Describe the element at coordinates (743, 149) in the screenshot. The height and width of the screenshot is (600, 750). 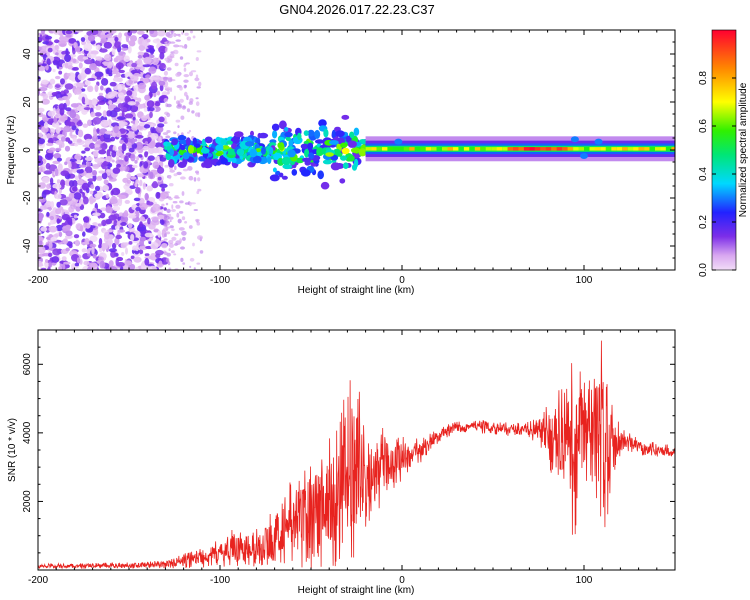
I see `colorbar-label: Normalized spectral amplitude` at that location.